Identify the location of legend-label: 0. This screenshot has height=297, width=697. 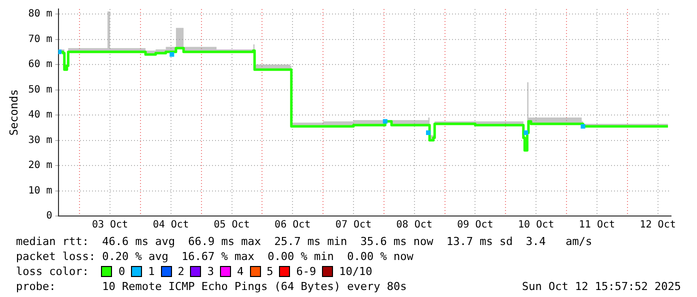
(122, 271).